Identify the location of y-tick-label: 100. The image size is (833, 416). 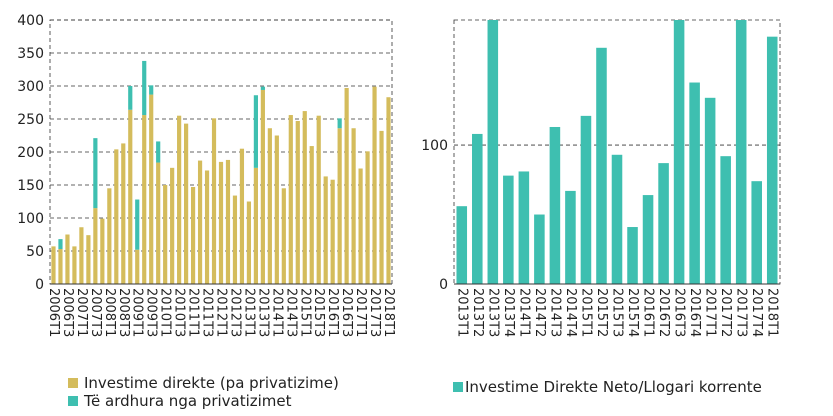
(434, 146).